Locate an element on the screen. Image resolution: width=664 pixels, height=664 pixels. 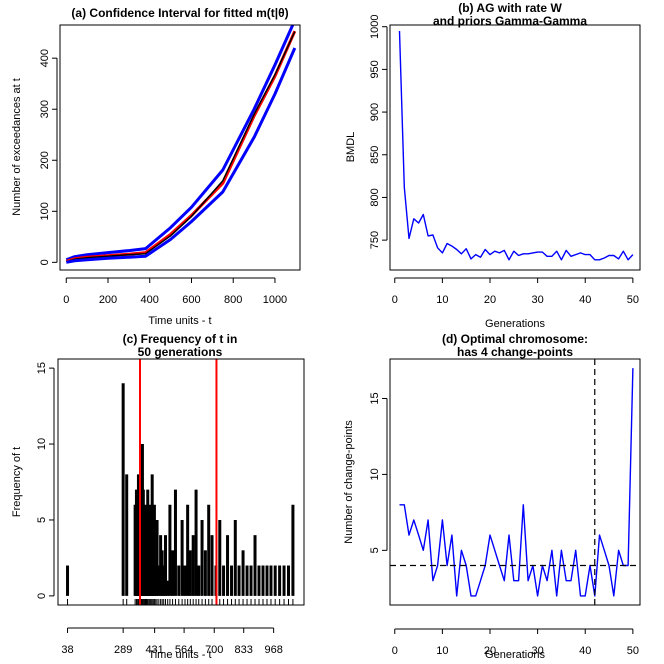
x-tick-label: 400 is located at coordinates (150, 300).